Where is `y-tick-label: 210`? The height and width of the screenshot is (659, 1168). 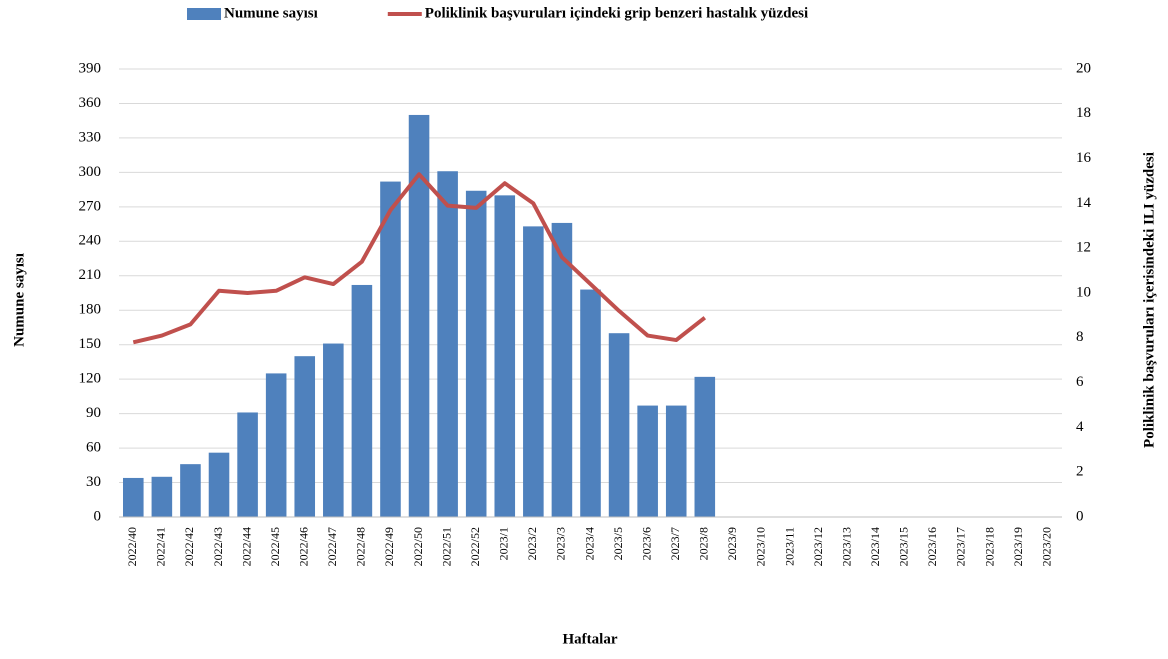 y-tick-label: 210 is located at coordinates (90, 275).